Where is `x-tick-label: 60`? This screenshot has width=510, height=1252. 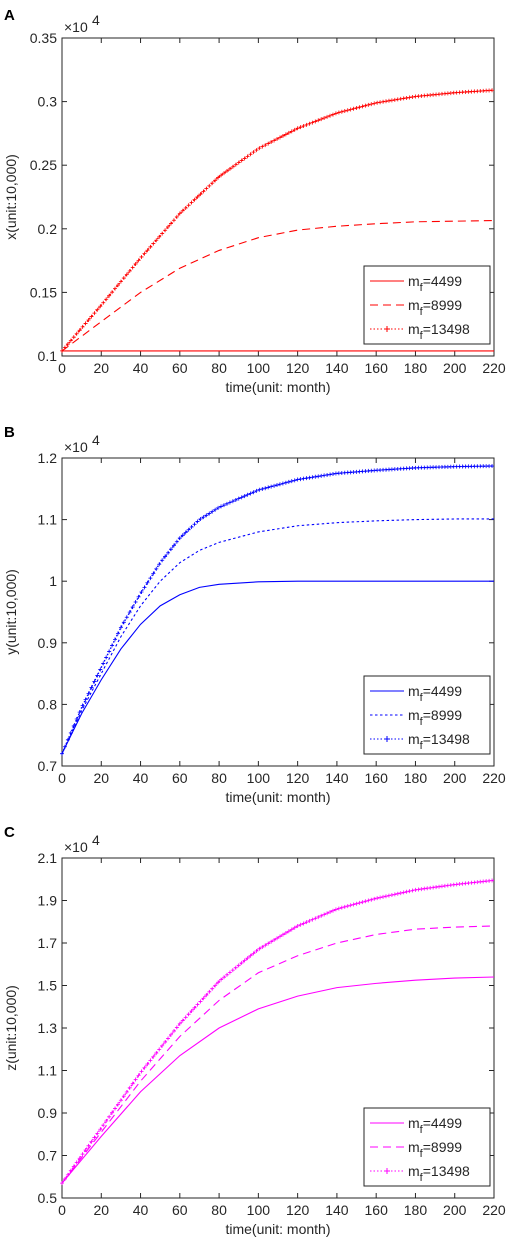 x-tick-label: 60 is located at coordinates (180, 368).